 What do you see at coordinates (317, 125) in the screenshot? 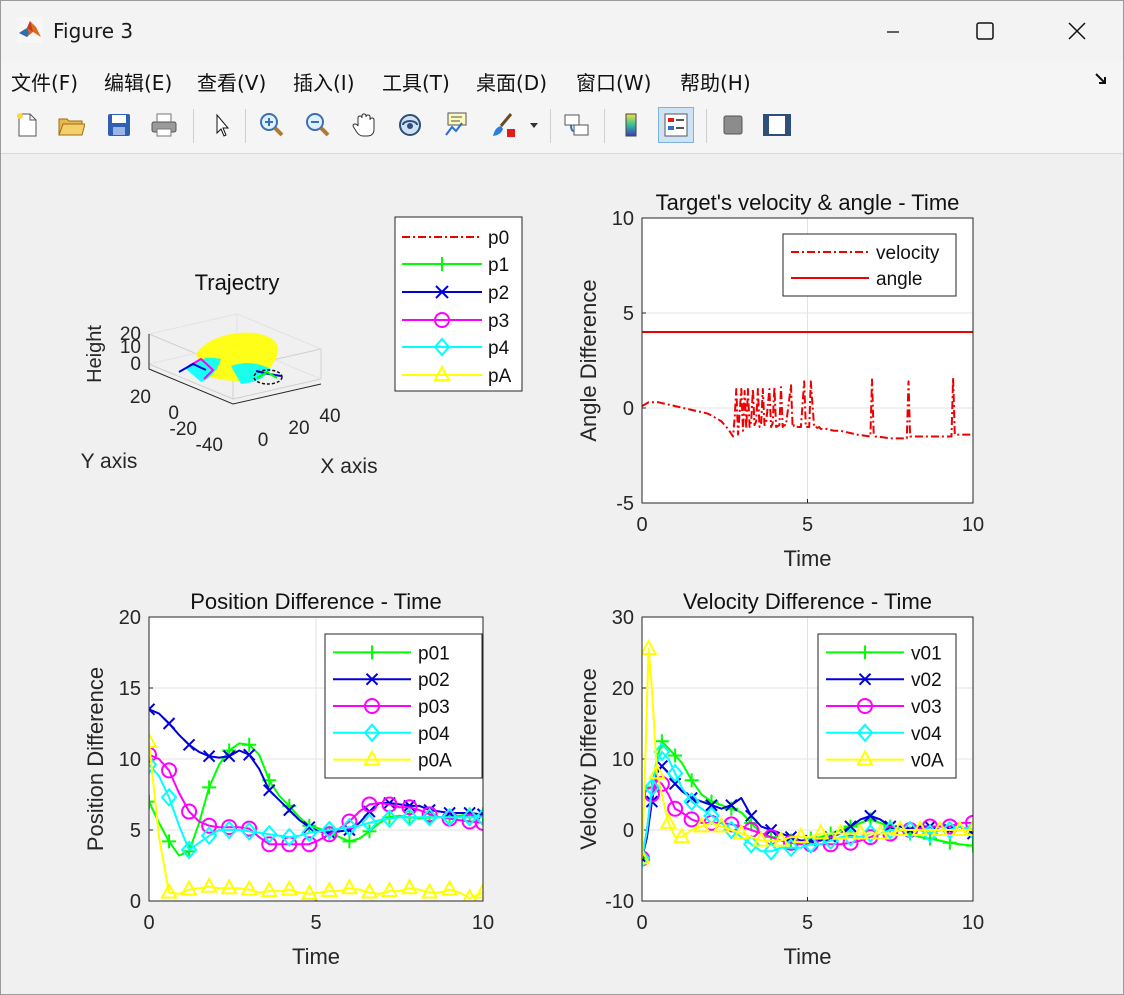
I see `zoom-out-button` at bounding box center [317, 125].